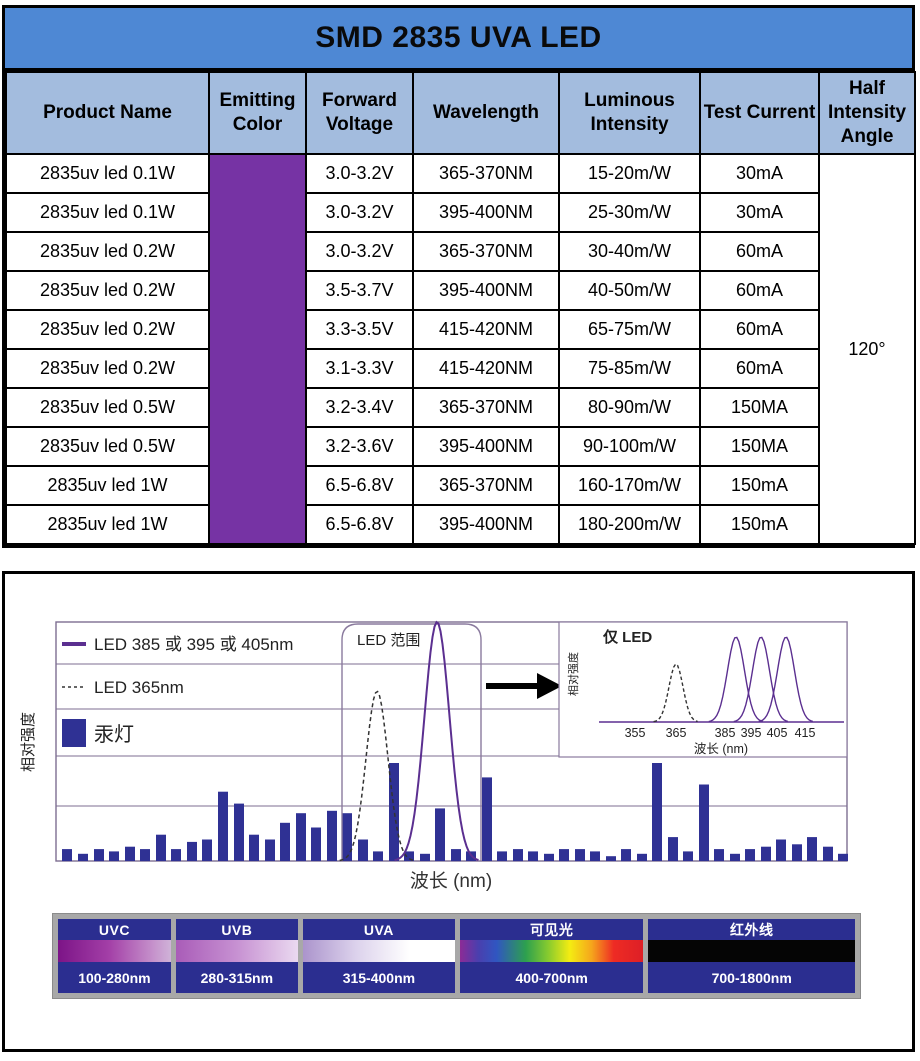  What do you see at coordinates (629, 485) in the screenshot?
I see `table-cell: 160-170m/W` at bounding box center [629, 485].